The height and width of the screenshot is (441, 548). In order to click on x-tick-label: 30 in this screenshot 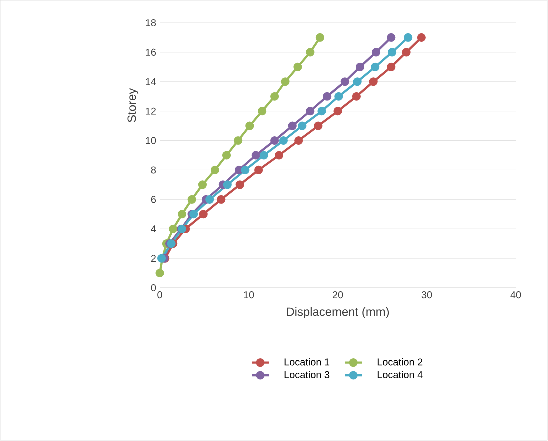, I will do `click(427, 295)`.